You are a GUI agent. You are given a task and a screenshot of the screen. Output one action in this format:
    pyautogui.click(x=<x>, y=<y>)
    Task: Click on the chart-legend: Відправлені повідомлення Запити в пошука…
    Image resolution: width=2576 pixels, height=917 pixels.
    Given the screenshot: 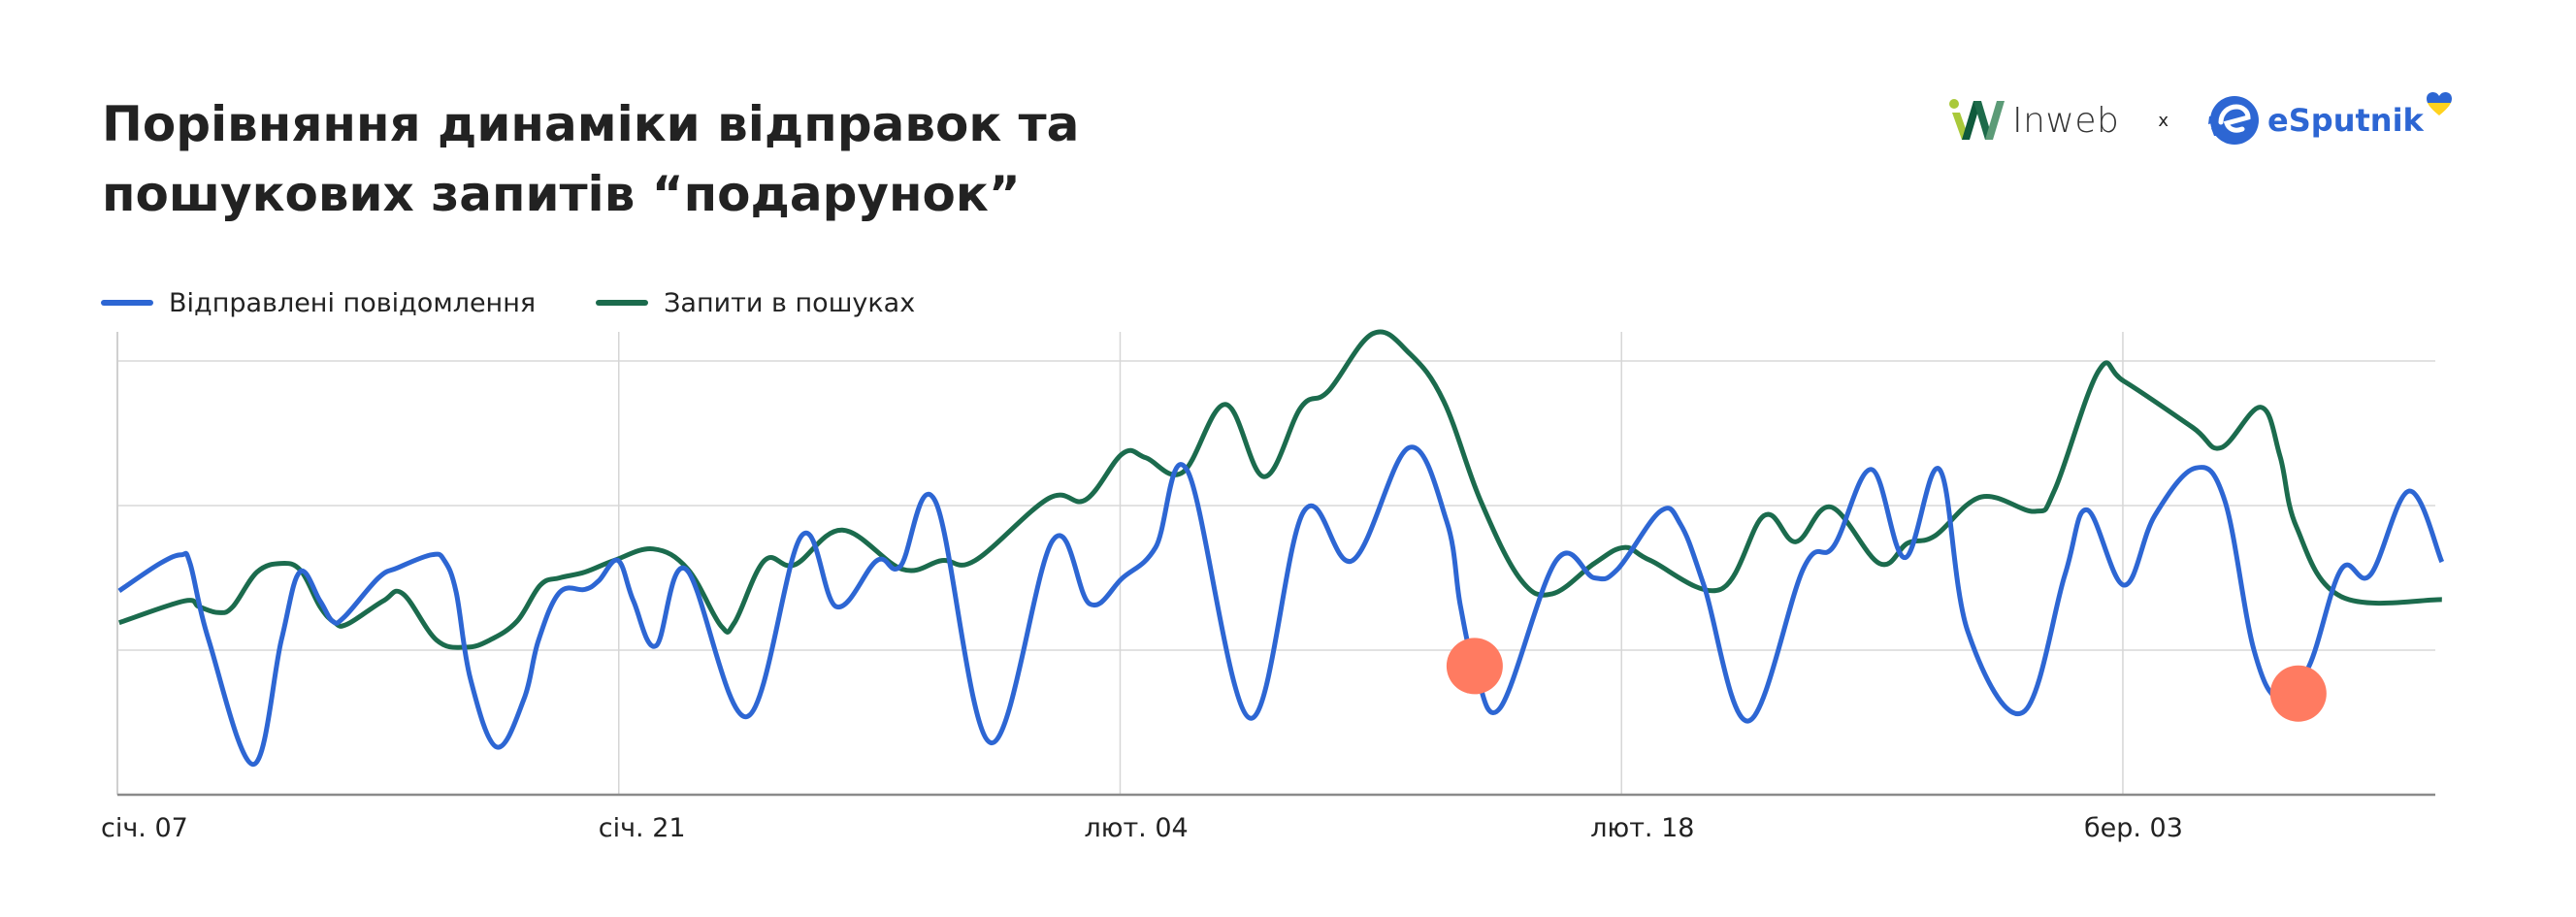 What is the action you would take?
    pyautogui.click(x=538, y=302)
    